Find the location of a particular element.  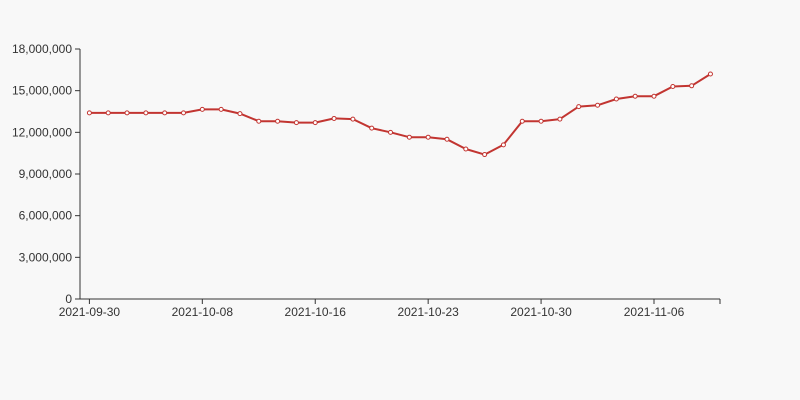

x-tick-label: 2021-10-08 is located at coordinates (203, 312).